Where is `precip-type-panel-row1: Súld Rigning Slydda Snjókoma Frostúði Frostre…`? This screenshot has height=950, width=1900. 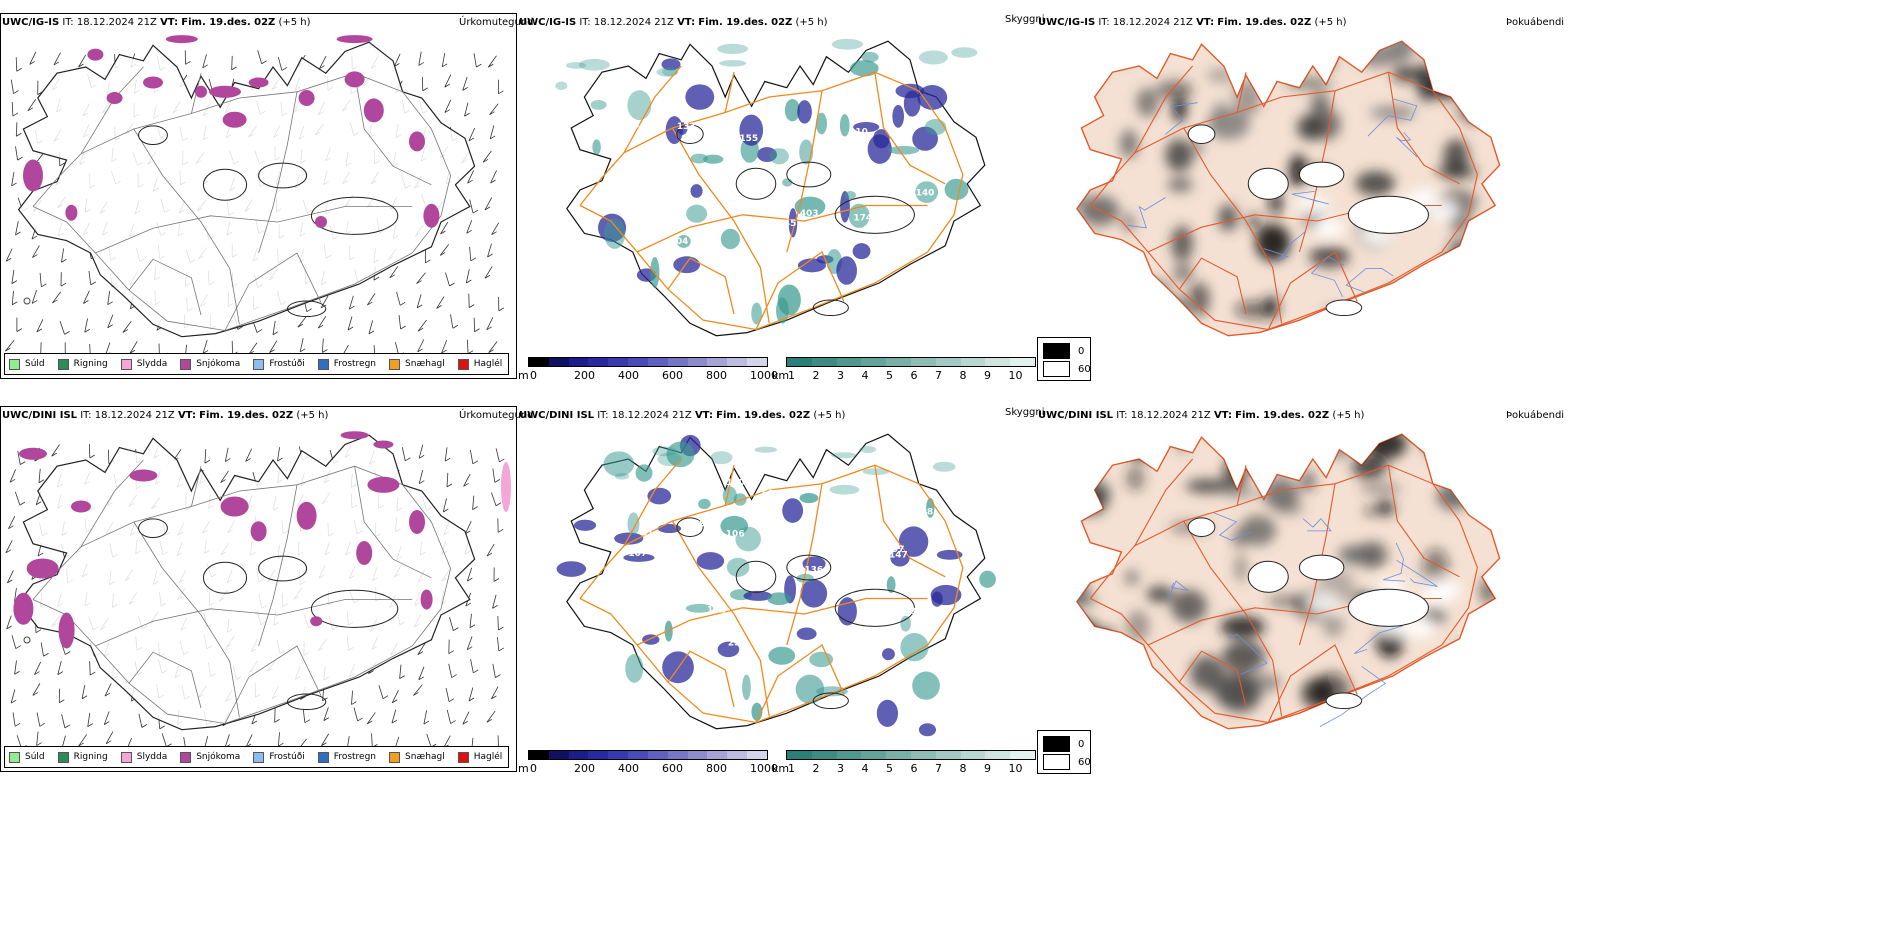
precip-type-panel-row1: Súld Rigning Slydda Snjókoma Frostúði Frostre… is located at coordinates (258, 196).